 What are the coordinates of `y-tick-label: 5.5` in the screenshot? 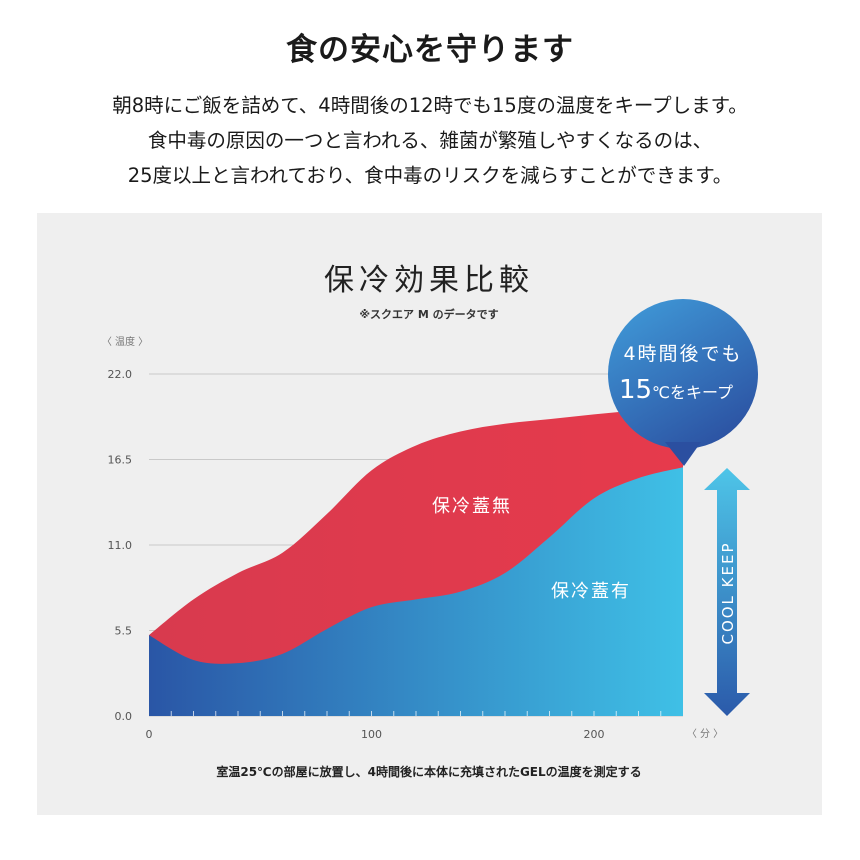 It's located at (124, 631).